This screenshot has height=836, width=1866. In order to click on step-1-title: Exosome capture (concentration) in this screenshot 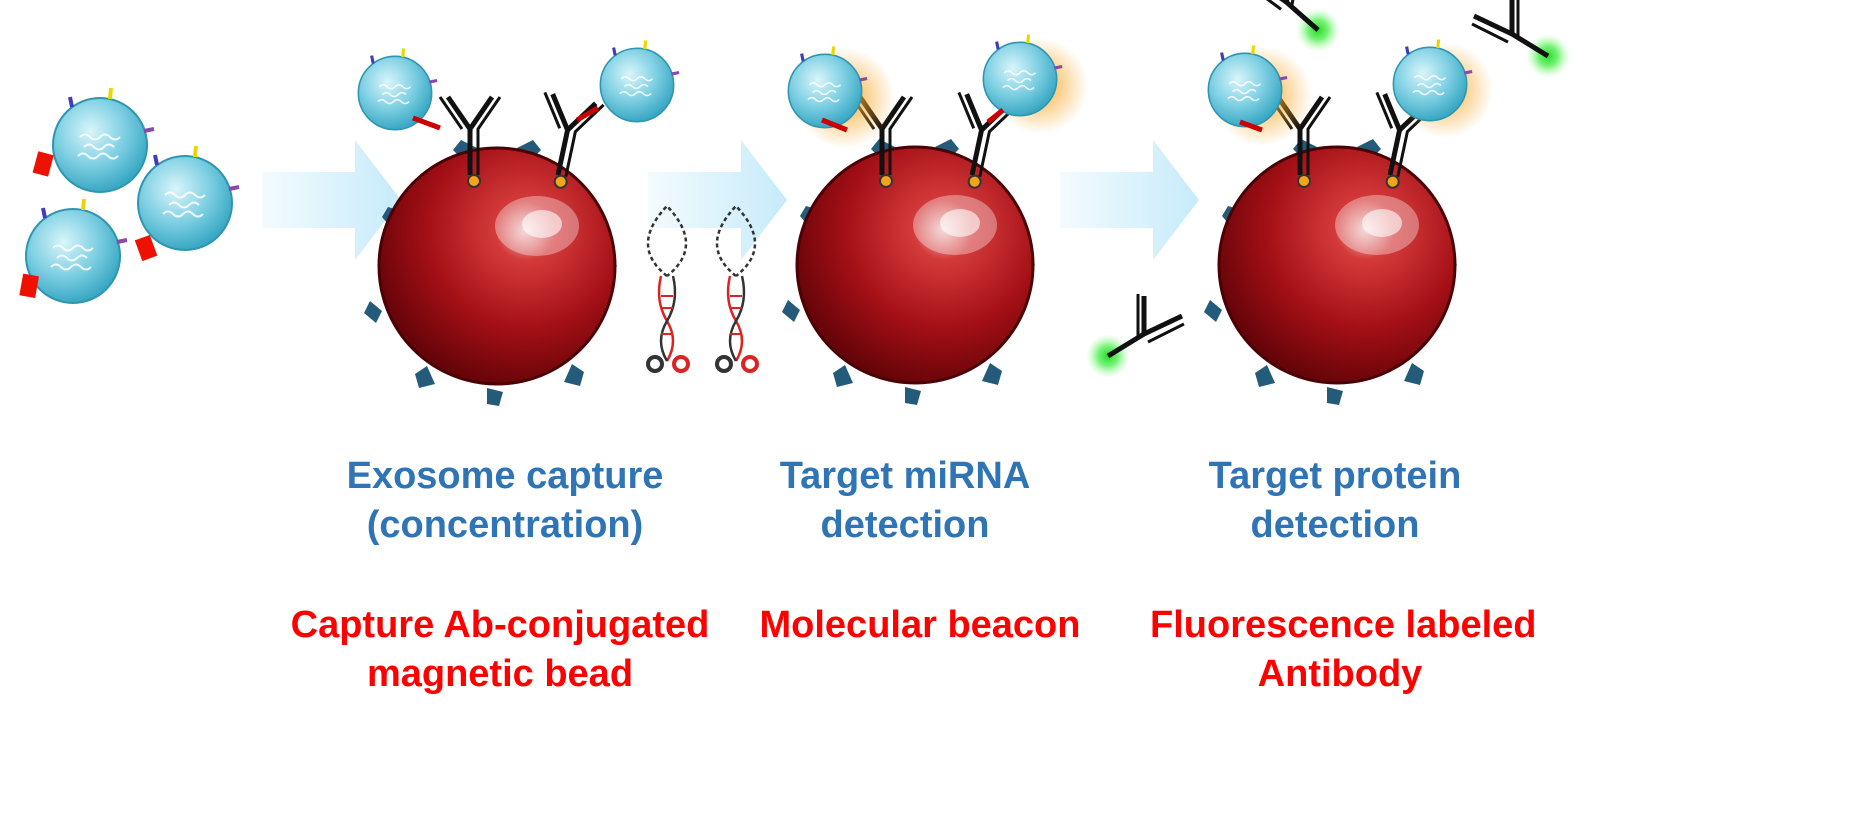, I will do `click(505, 500)`.